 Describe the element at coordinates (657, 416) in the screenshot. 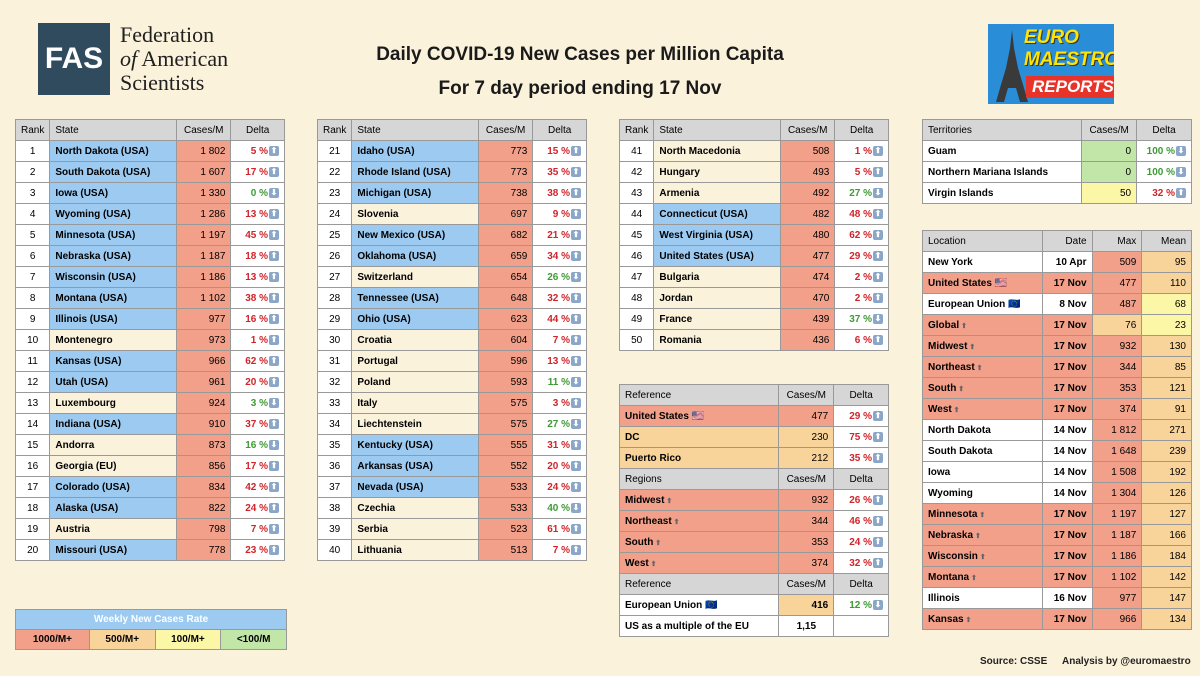

I see `reference-label: United States` at that location.